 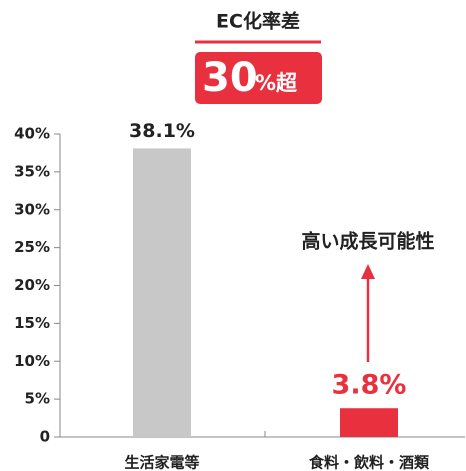 What do you see at coordinates (32, 171) in the screenshot?
I see `y-tick-label: 35%` at bounding box center [32, 171].